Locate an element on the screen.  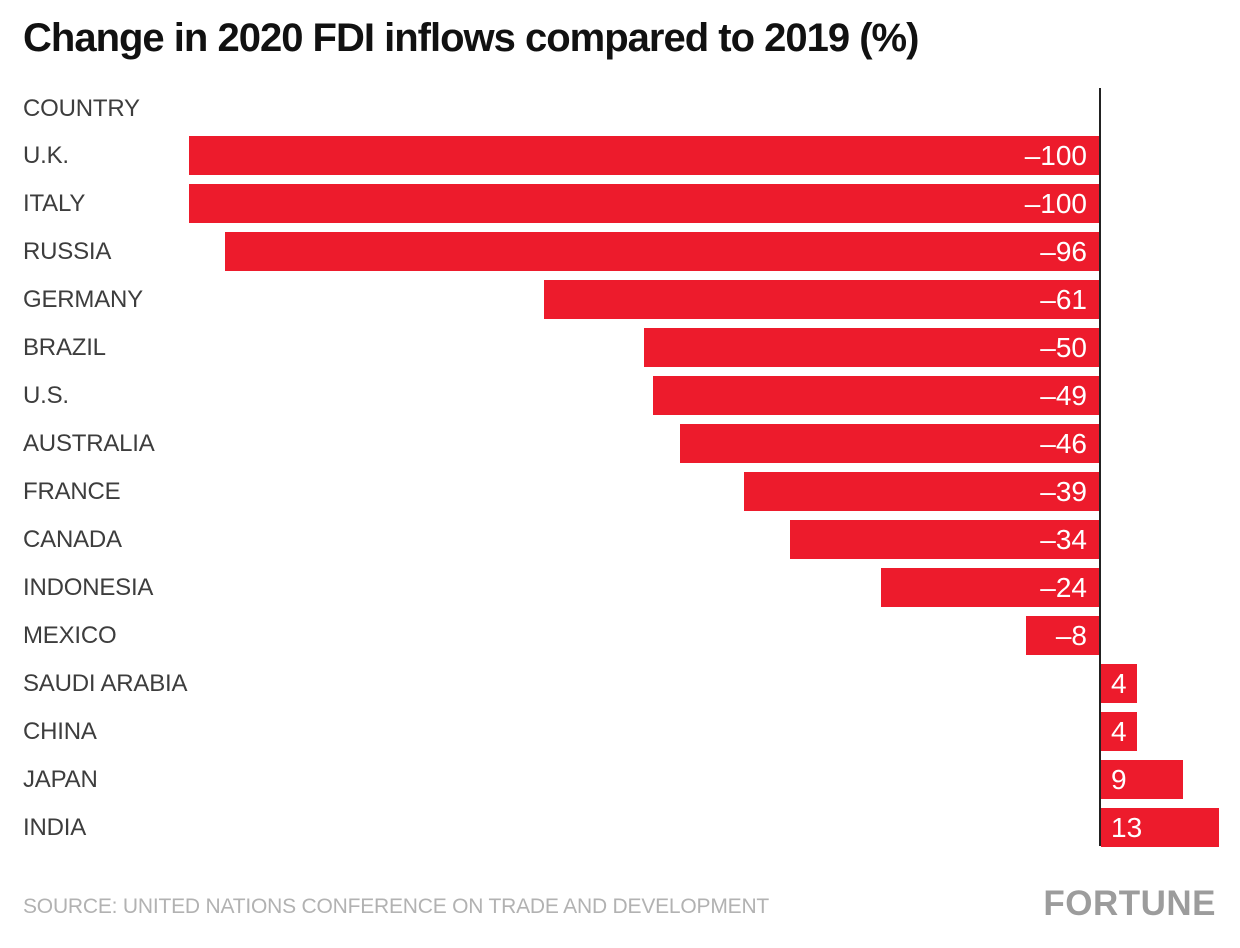
bar-value-label: 9 is located at coordinates (1119, 780).